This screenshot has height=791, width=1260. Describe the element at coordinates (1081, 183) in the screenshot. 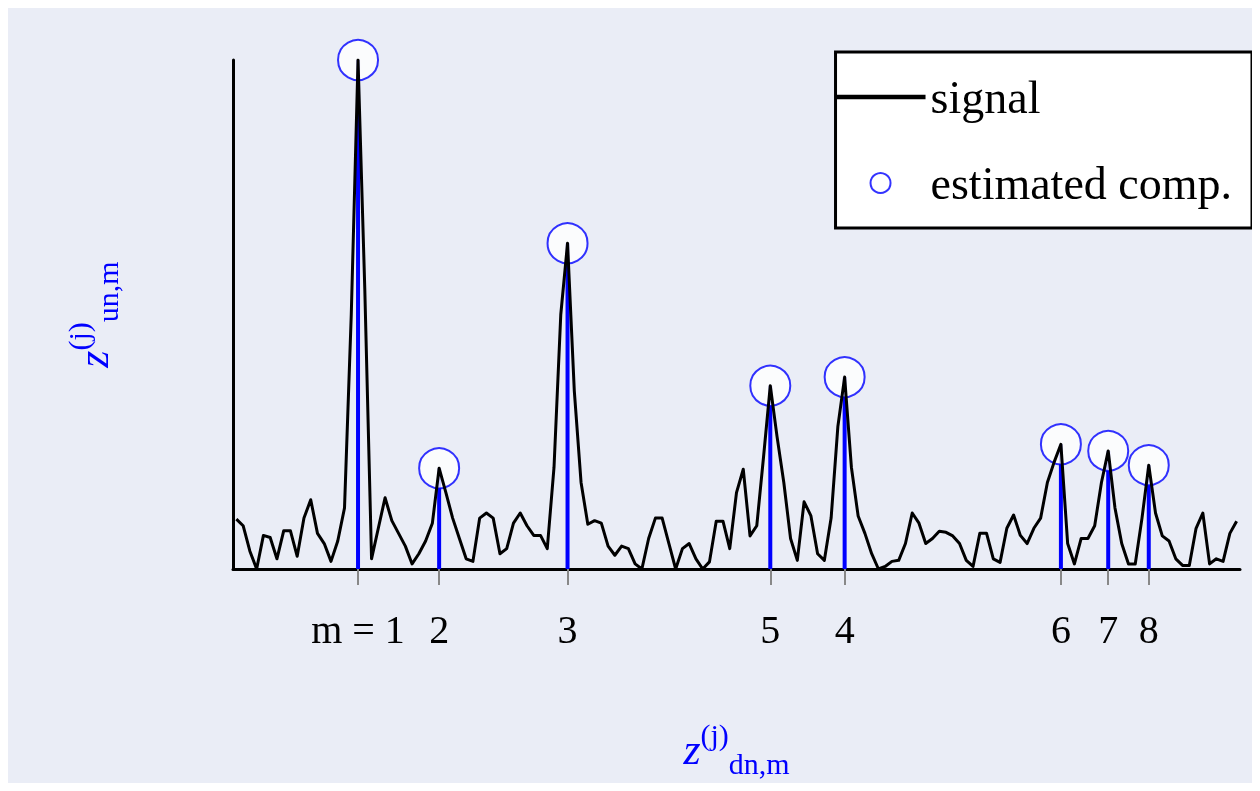

I see `legend-label: estimated comp.` at that location.